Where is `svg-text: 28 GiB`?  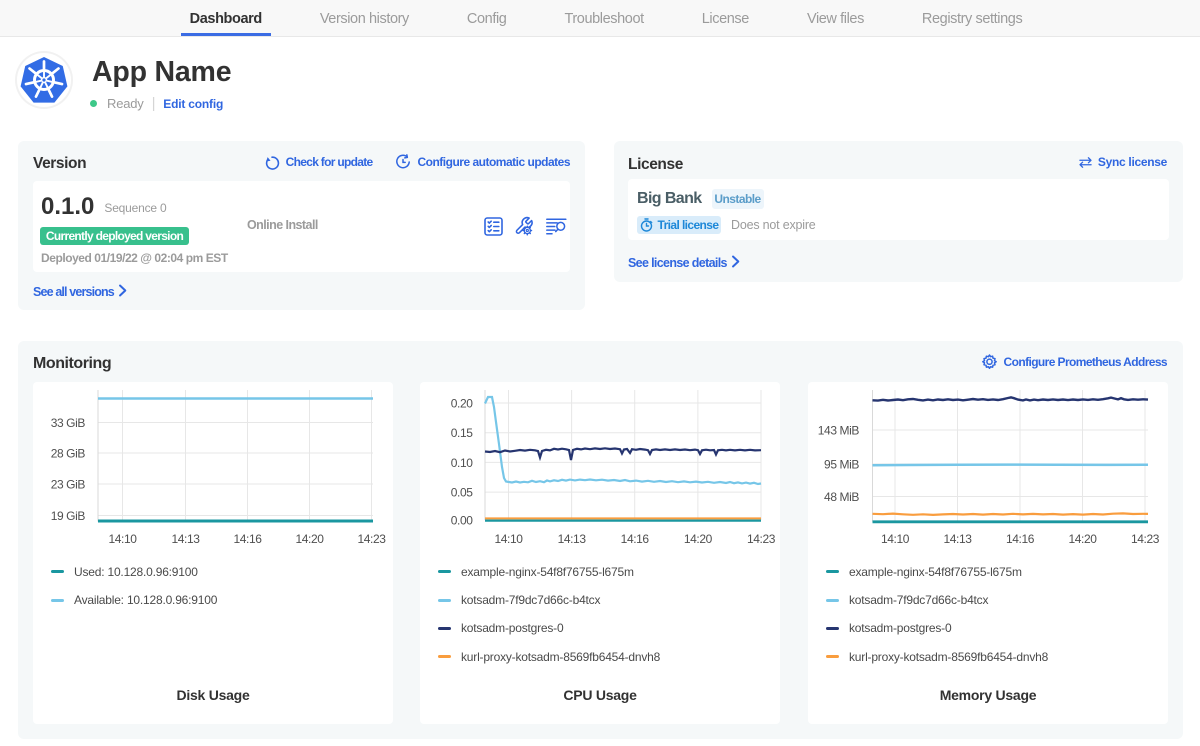 svg-text: 28 GiB is located at coordinates (68, 454).